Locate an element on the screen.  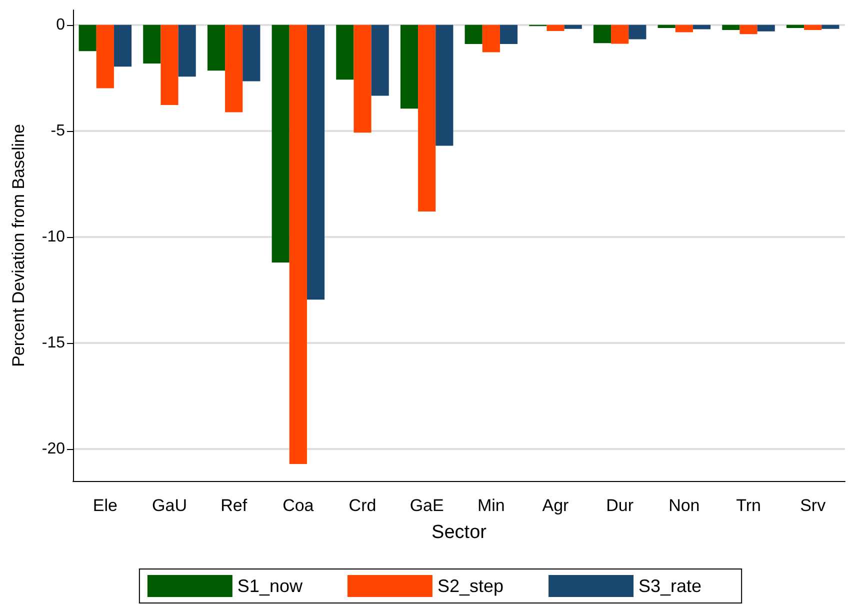
legend-label: S2_step is located at coordinates (470, 586).